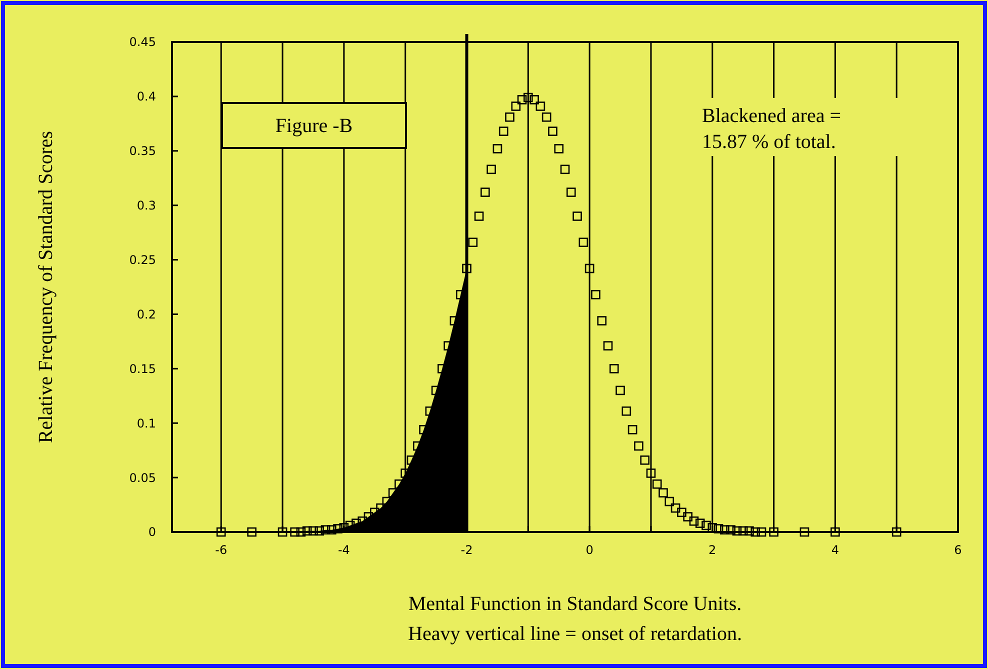 This screenshot has height=669, width=988. Describe the element at coordinates (958, 550) in the screenshot. I see `x-tick-label: 6` at that location.